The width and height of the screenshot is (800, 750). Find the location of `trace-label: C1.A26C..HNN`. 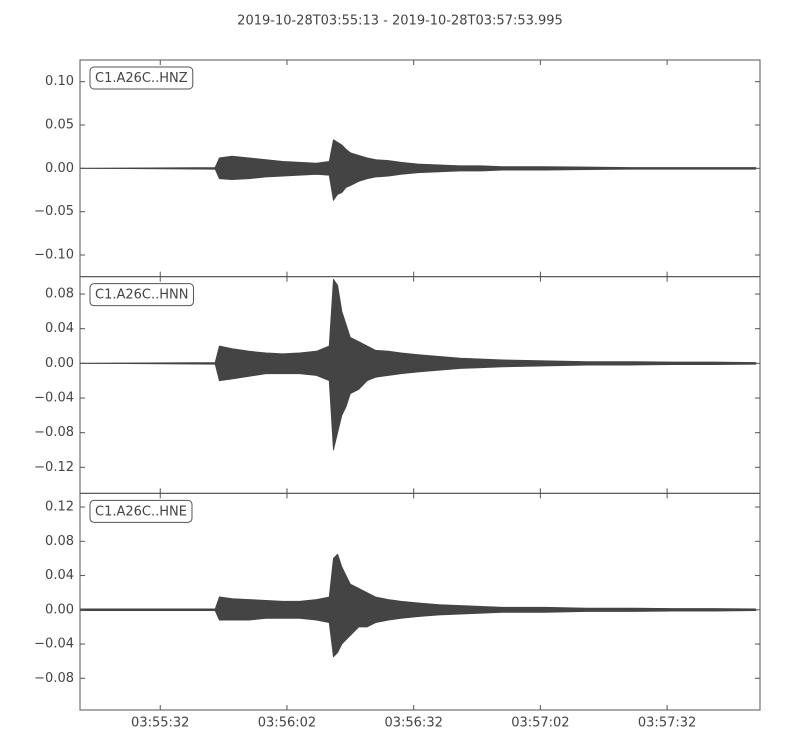

trace-label: C1.A26C..HNN is located at coordinates (141, 295).